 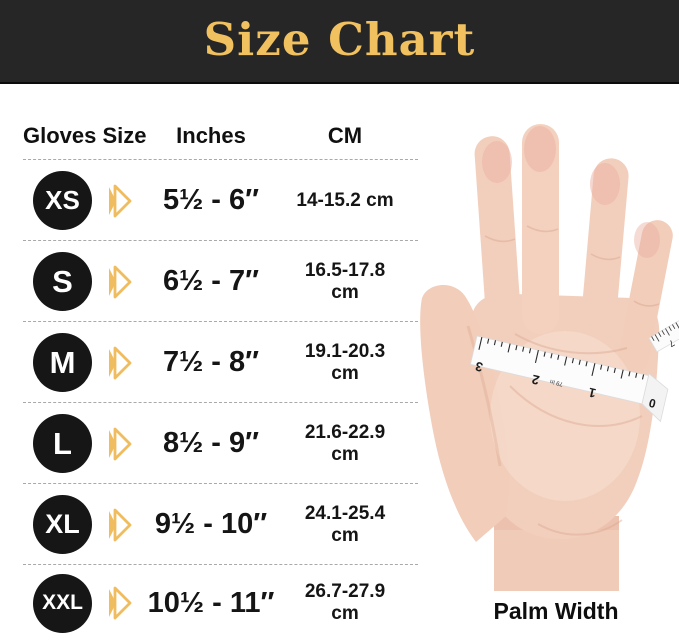 What do you see at coordinates (561, 358) in the screenshot?
I see `tape-ticks` at bounding box center [561, 358].